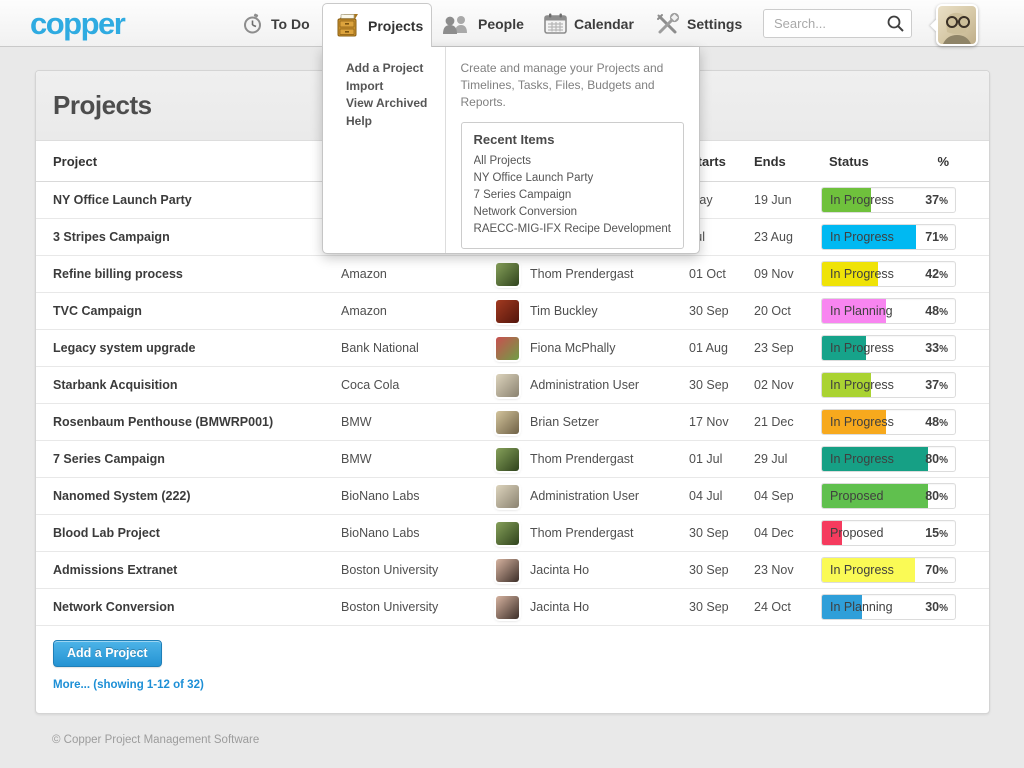 Image resolution: width=1024 pixels, height=768 pixels. Describe the element at coordinates (456, 24) in the screenshot. I see `people-icon` at that location.